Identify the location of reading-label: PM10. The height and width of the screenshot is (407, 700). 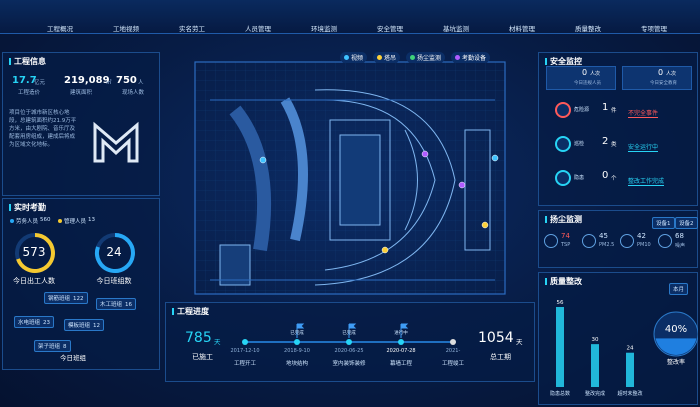
(644, 245).